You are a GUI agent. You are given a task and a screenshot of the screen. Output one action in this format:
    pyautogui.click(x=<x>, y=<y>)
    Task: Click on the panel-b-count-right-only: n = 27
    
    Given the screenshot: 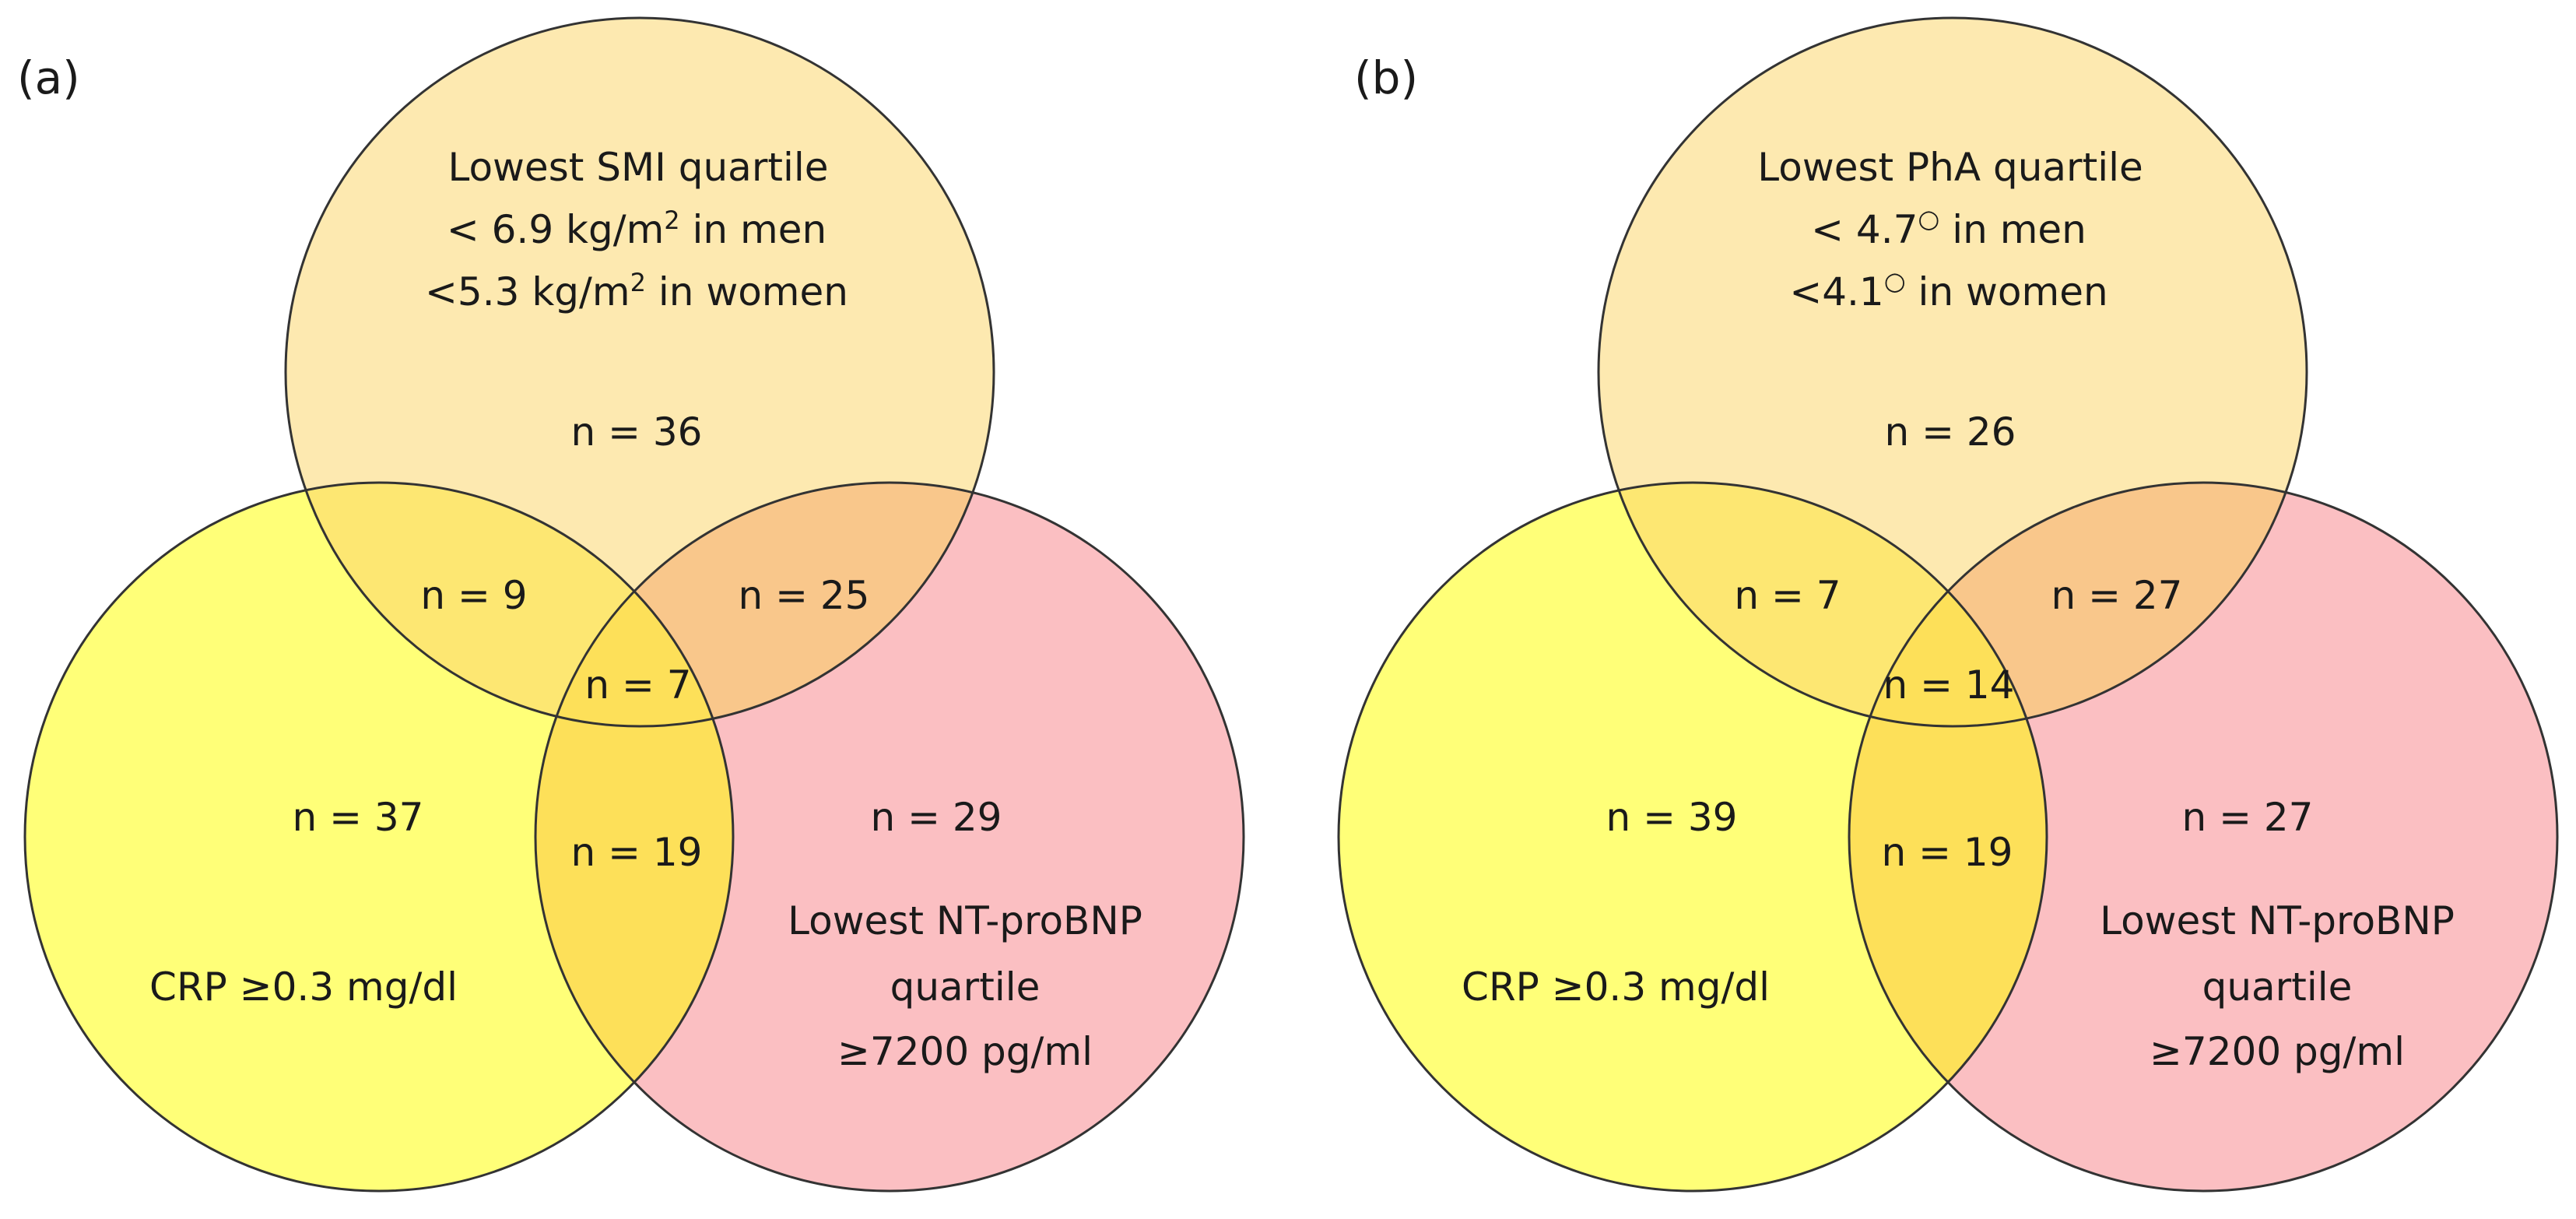 What is the action you would take?
    pyautogui.click(x=2248, y=817)
    